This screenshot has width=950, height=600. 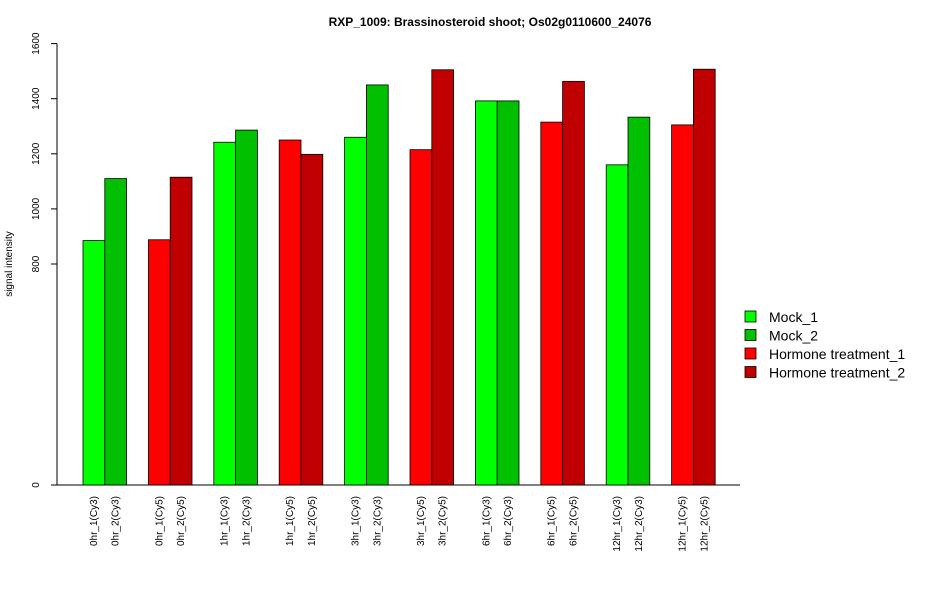 I want to click on x-tick-label: 12hr_1(Cy5), so click(x=683, y=524).